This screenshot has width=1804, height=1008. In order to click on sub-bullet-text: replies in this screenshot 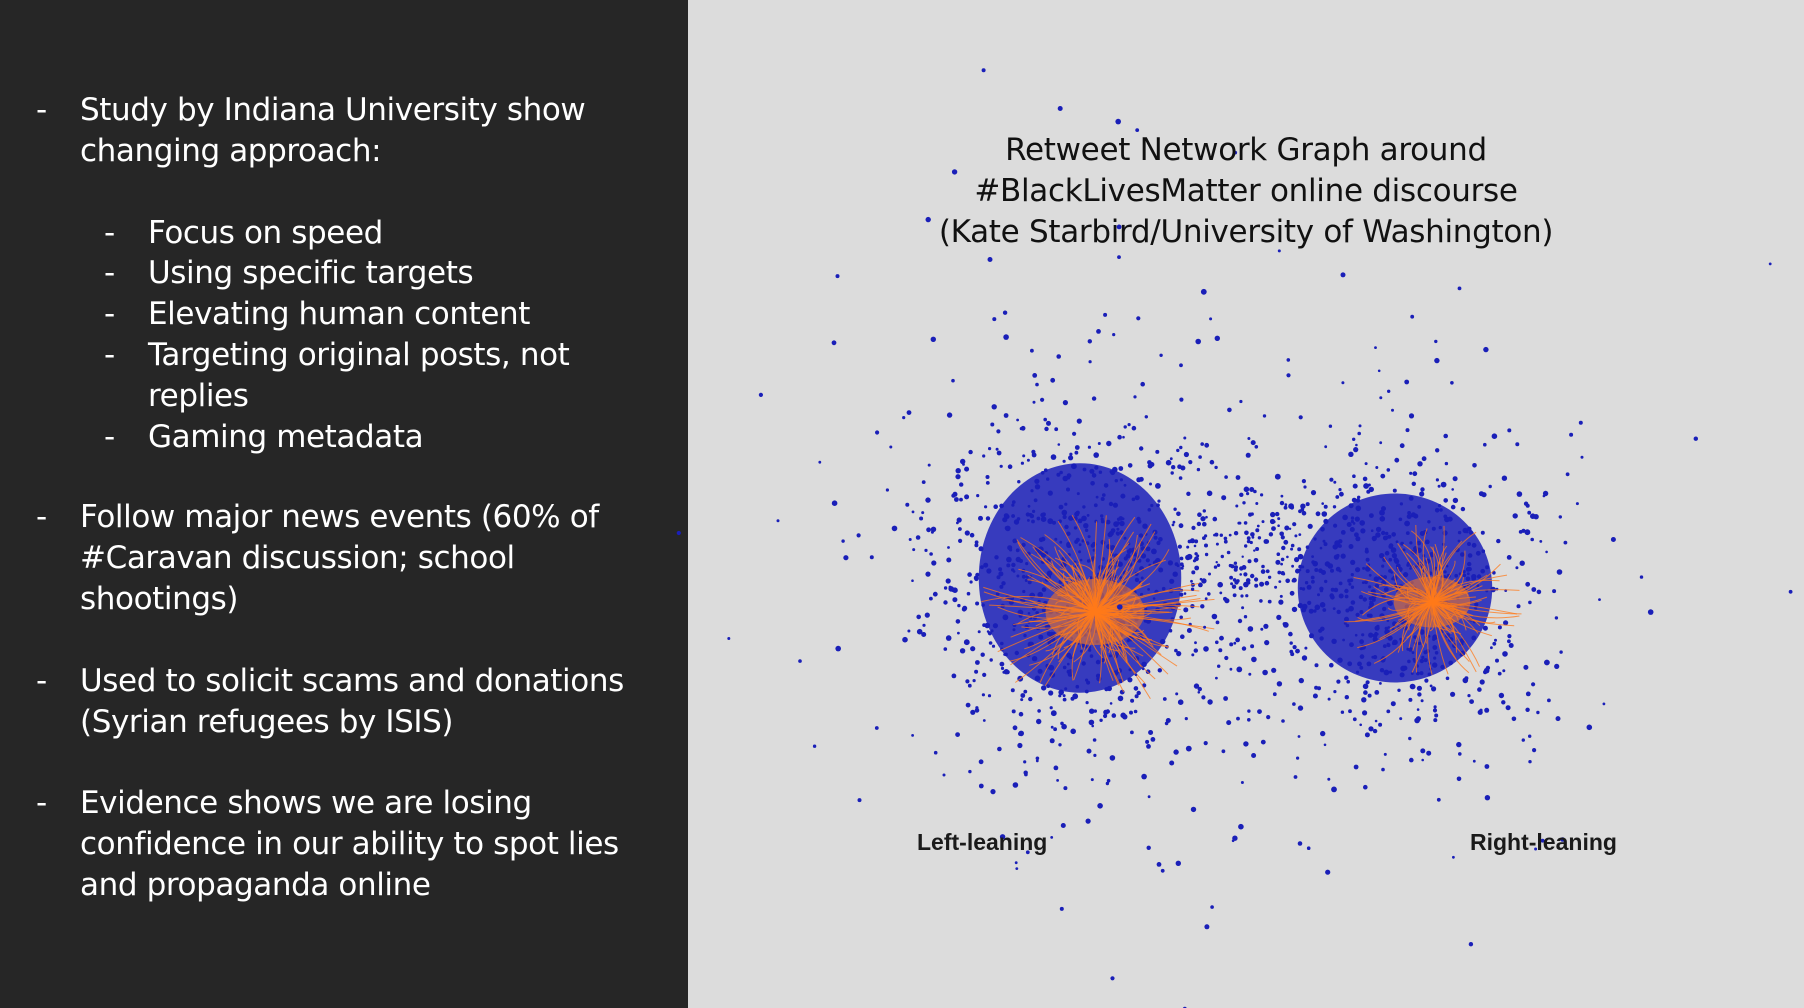, I will do `click(198, 396)`.